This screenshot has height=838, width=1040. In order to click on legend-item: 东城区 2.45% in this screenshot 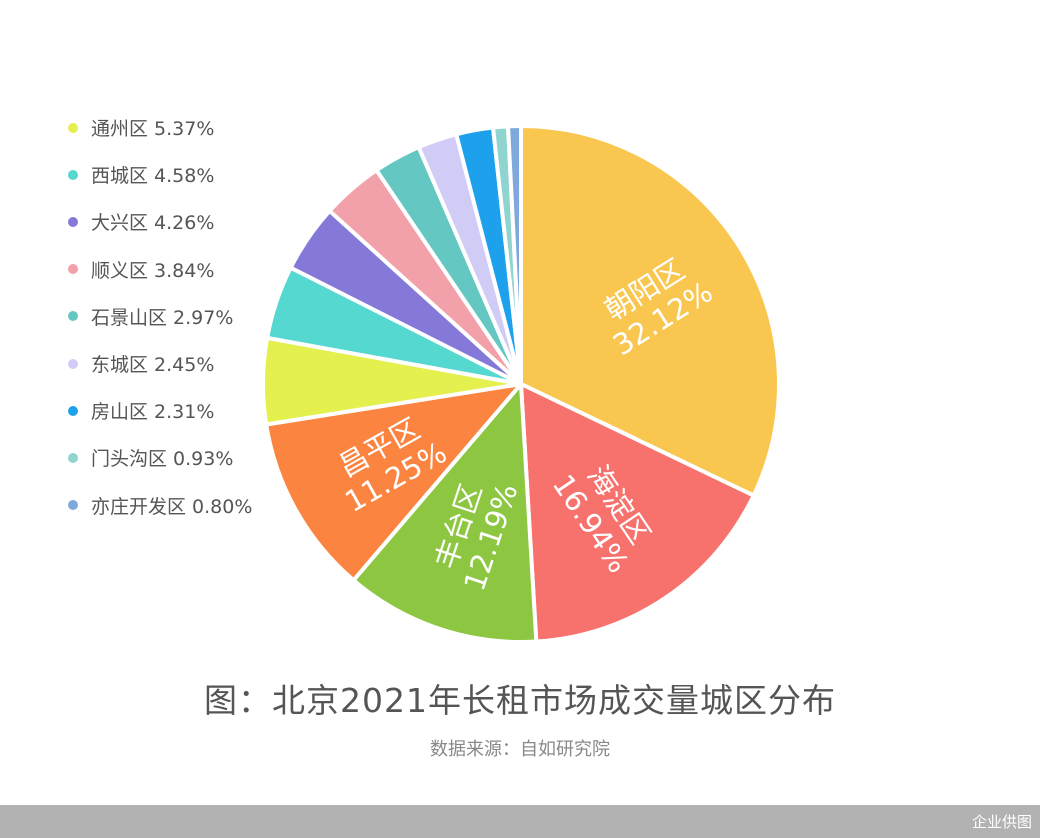, I will do `click(160, 363)`.